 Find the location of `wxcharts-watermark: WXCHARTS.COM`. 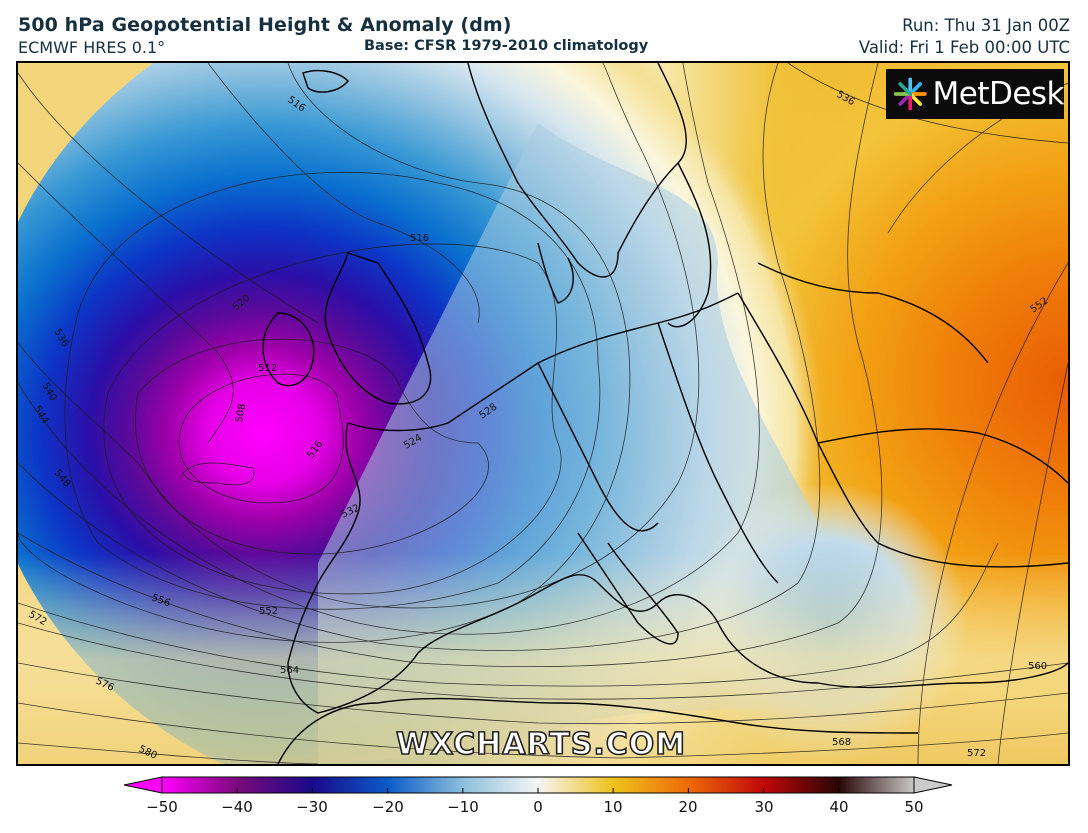

wxcharts-watermark: WXCHARTS.COM is located at coordinates (541, 744).